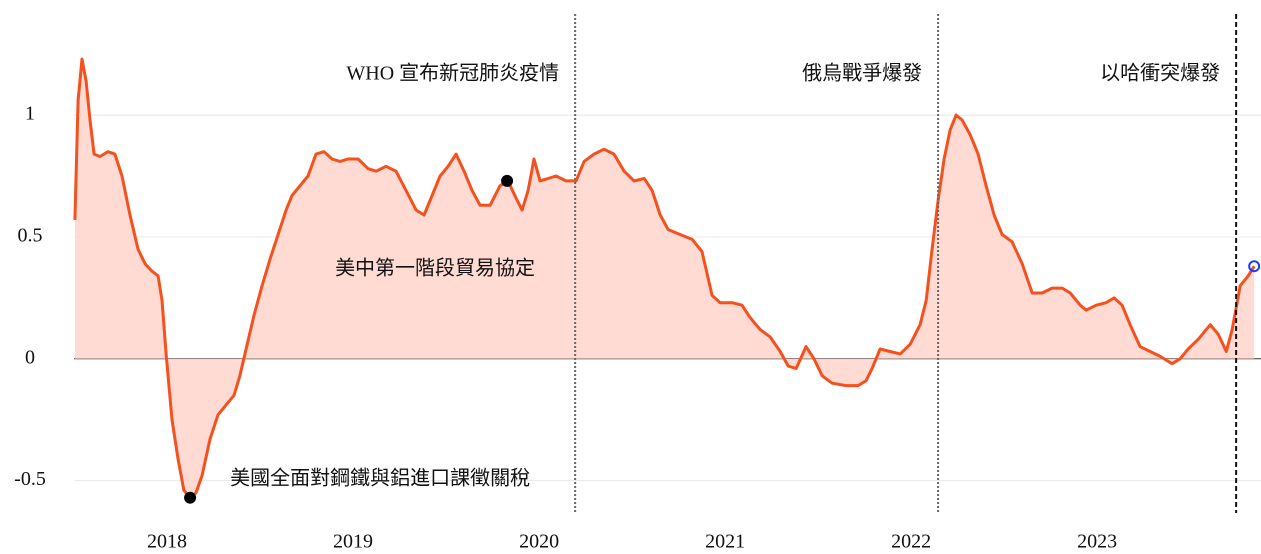  Describe the element at coordinates (1254, 266) in the screenshot. I see `end-marker` at that location.